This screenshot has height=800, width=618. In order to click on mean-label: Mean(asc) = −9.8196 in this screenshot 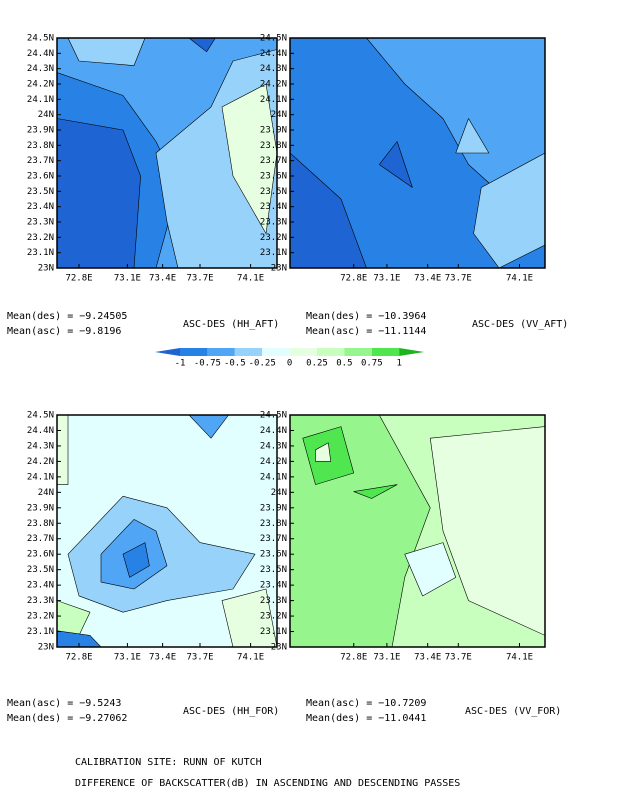, I will do `click(64, 331)`.